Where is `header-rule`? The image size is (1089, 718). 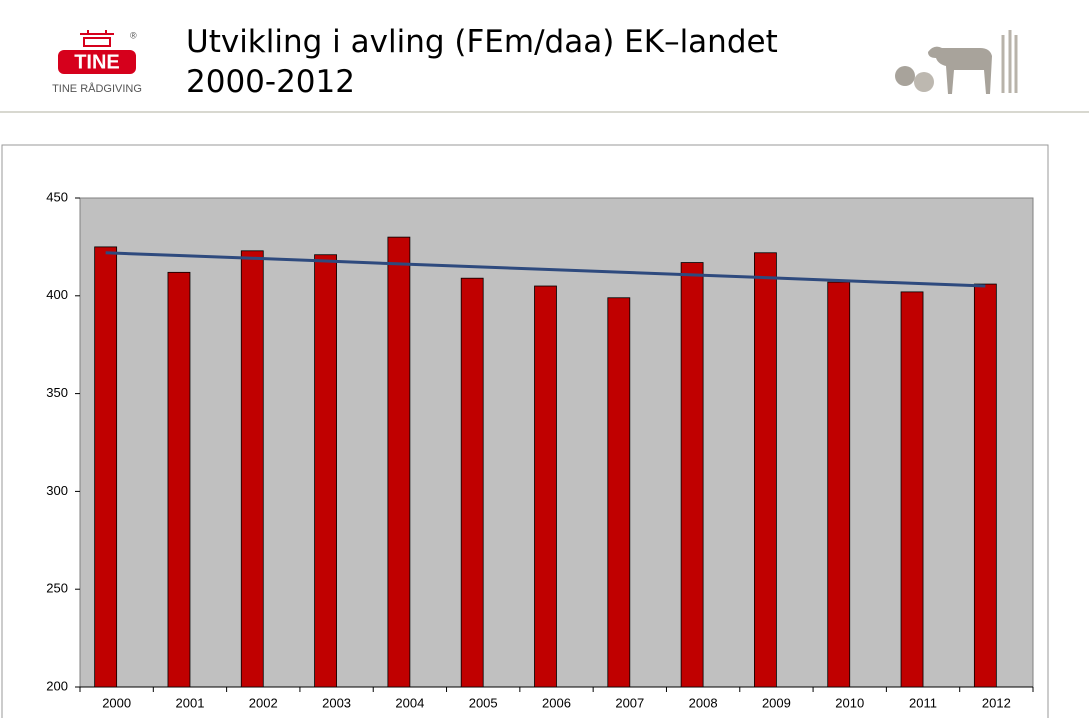 header-rule is located at coordinates (544, 112).